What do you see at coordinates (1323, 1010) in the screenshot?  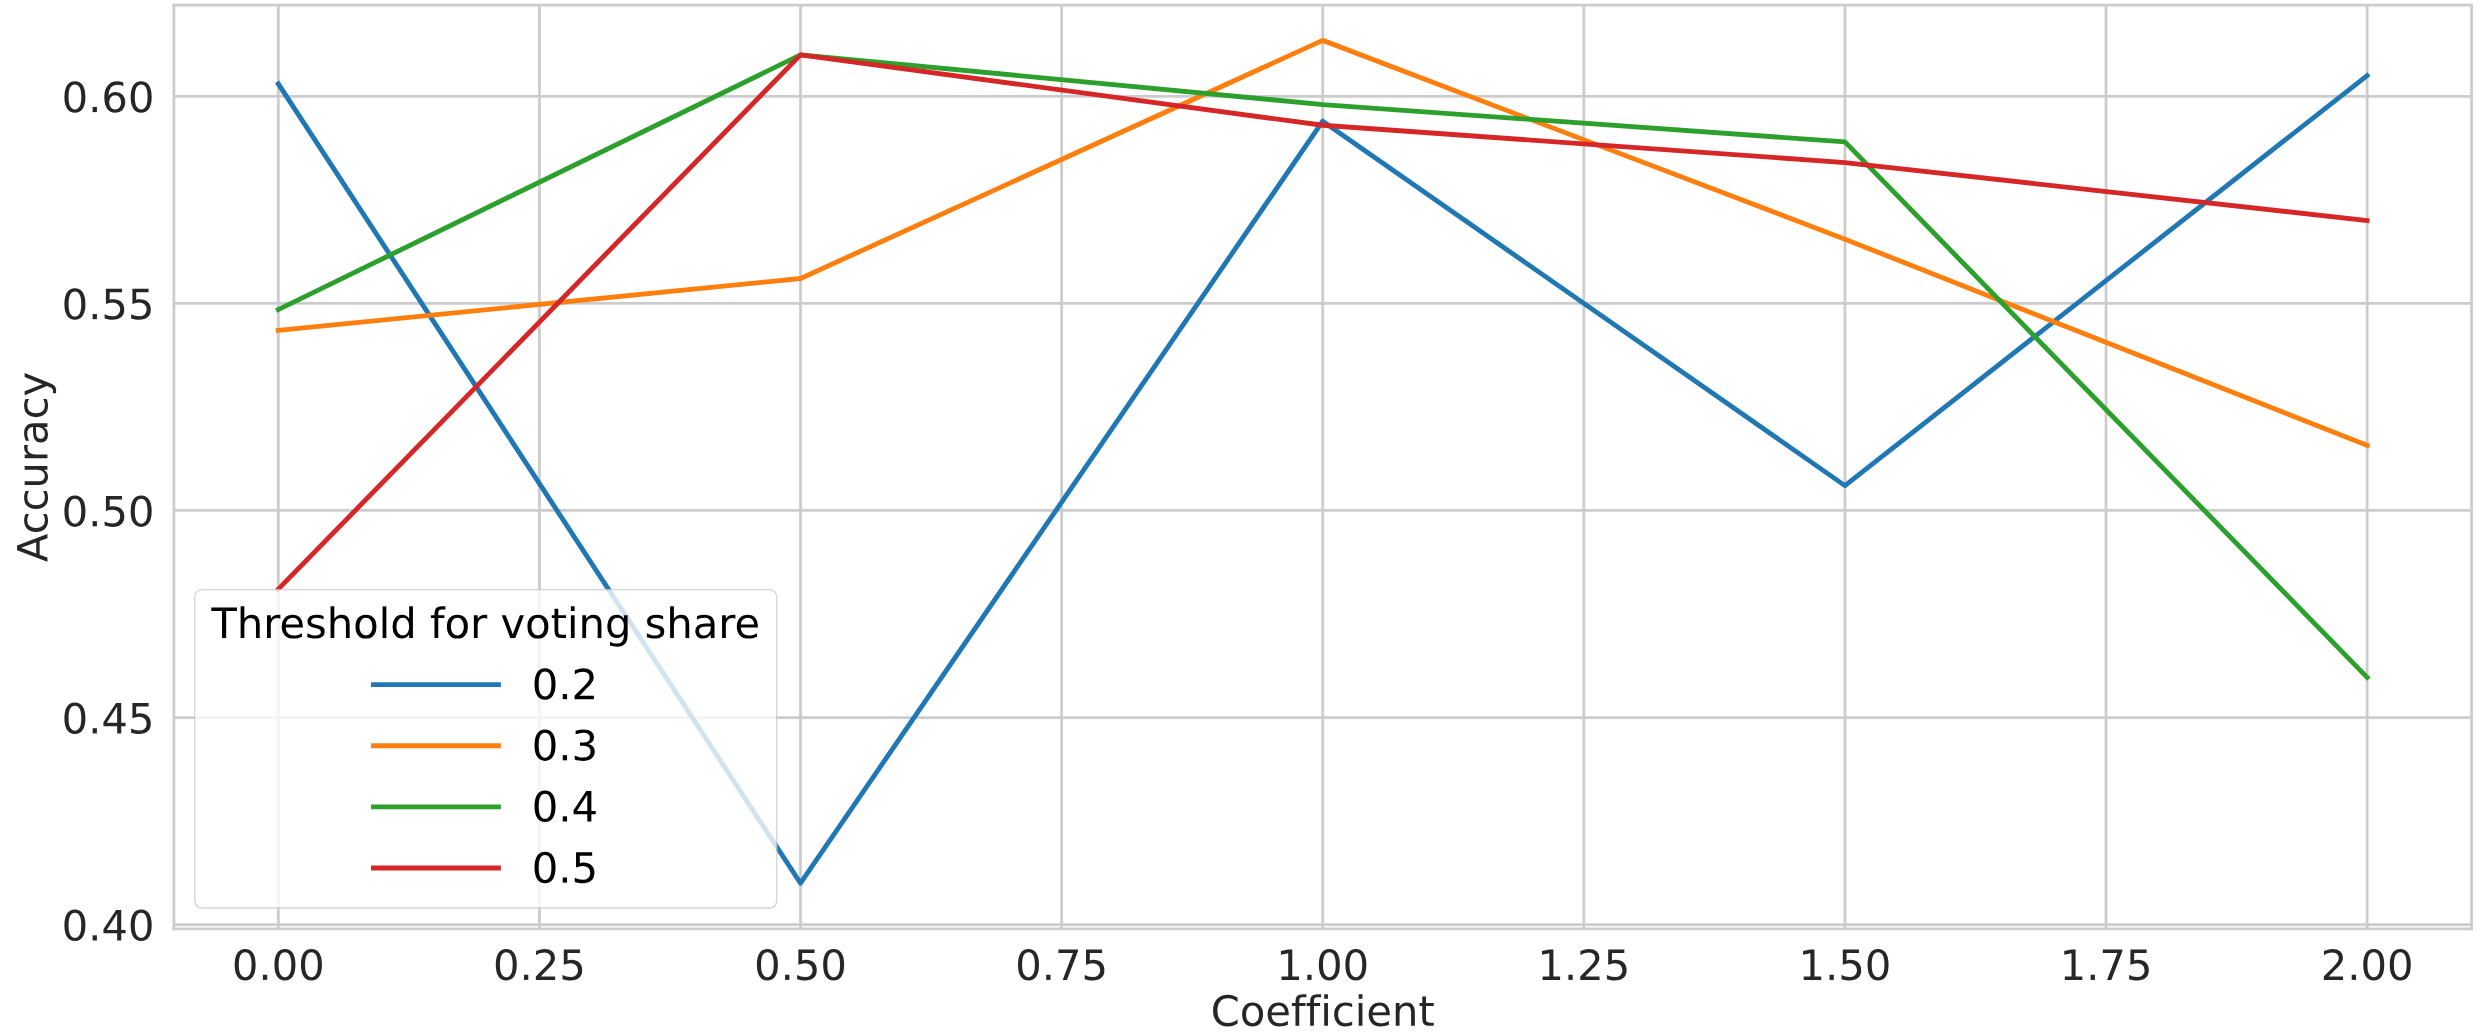 I see `x-axis-title: Coefficient` at bounding box center [1323, 1010].